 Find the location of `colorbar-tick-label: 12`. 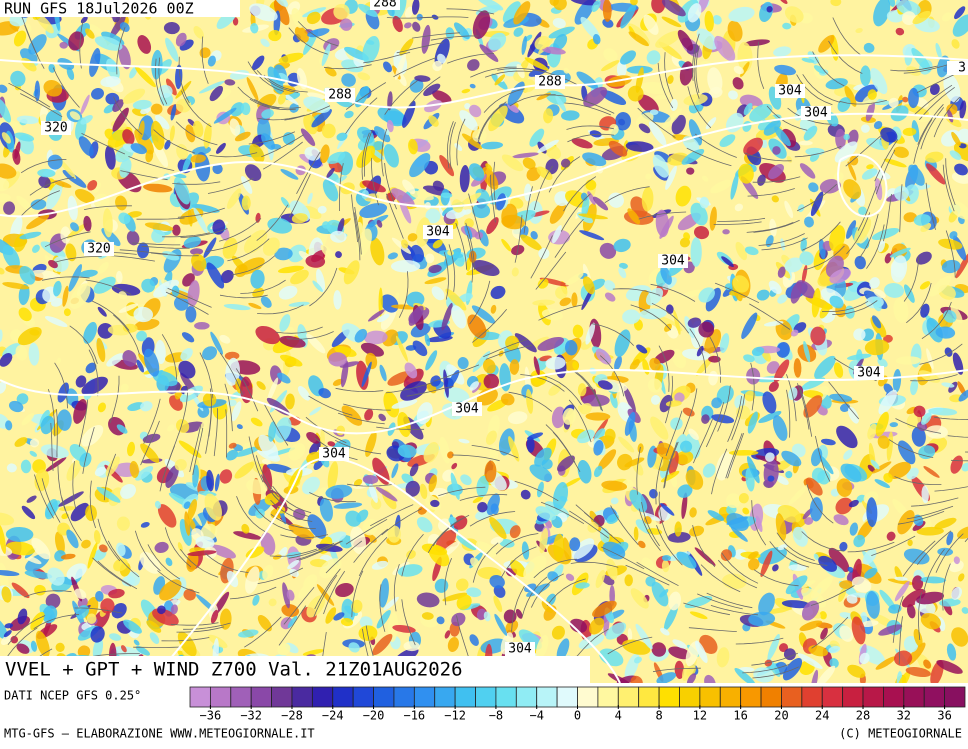

colorbar-tick-label: 12 is located at coordinates (700, 716).